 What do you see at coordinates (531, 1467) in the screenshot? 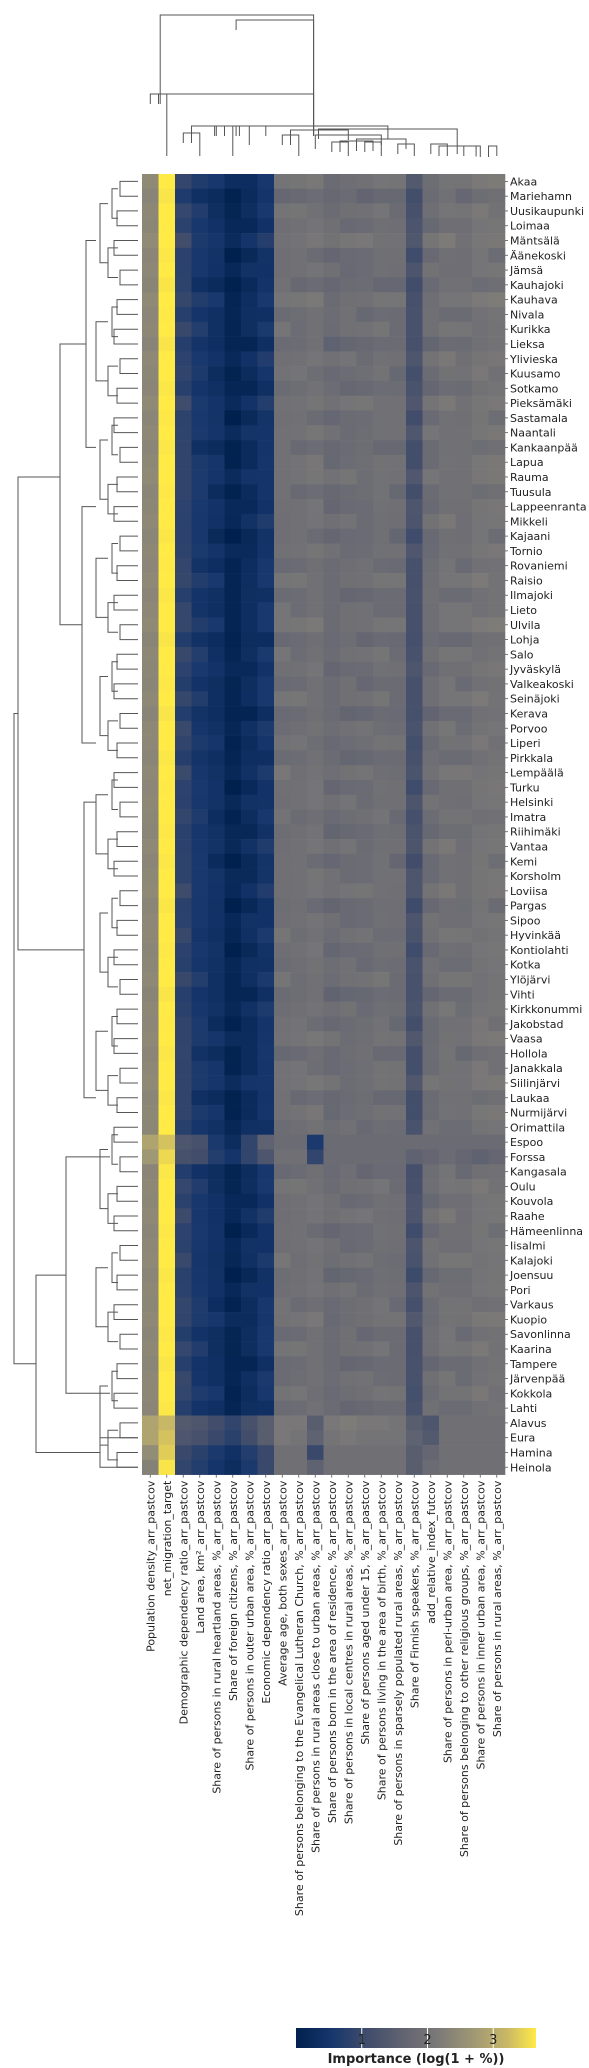
I see `row-label: Heinola` at bounding box center [531, 1467].